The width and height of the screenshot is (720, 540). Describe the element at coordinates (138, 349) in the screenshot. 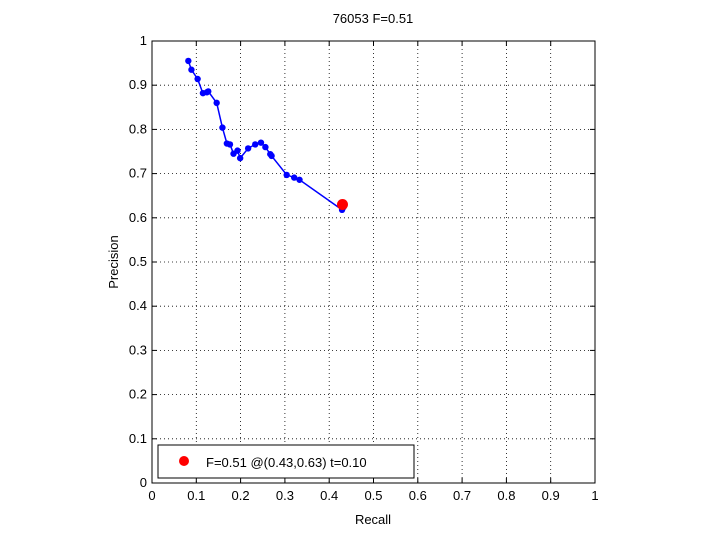

I see `y-tick-label: 0.3` at that location.